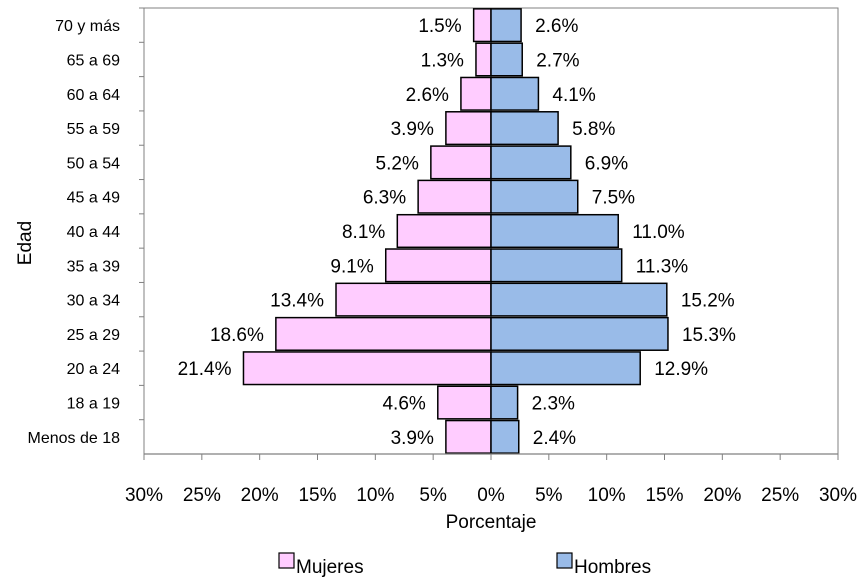 The image size is (862, 579). I want to click on category-label: 20 a 24, so click(93, 369).